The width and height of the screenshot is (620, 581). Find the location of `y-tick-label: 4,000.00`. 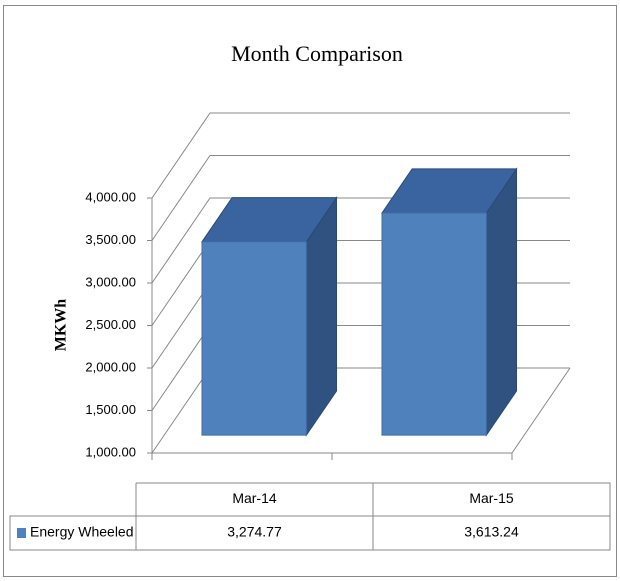

y-tick-label: 4,000.00 is located at coordinates (110, 196).